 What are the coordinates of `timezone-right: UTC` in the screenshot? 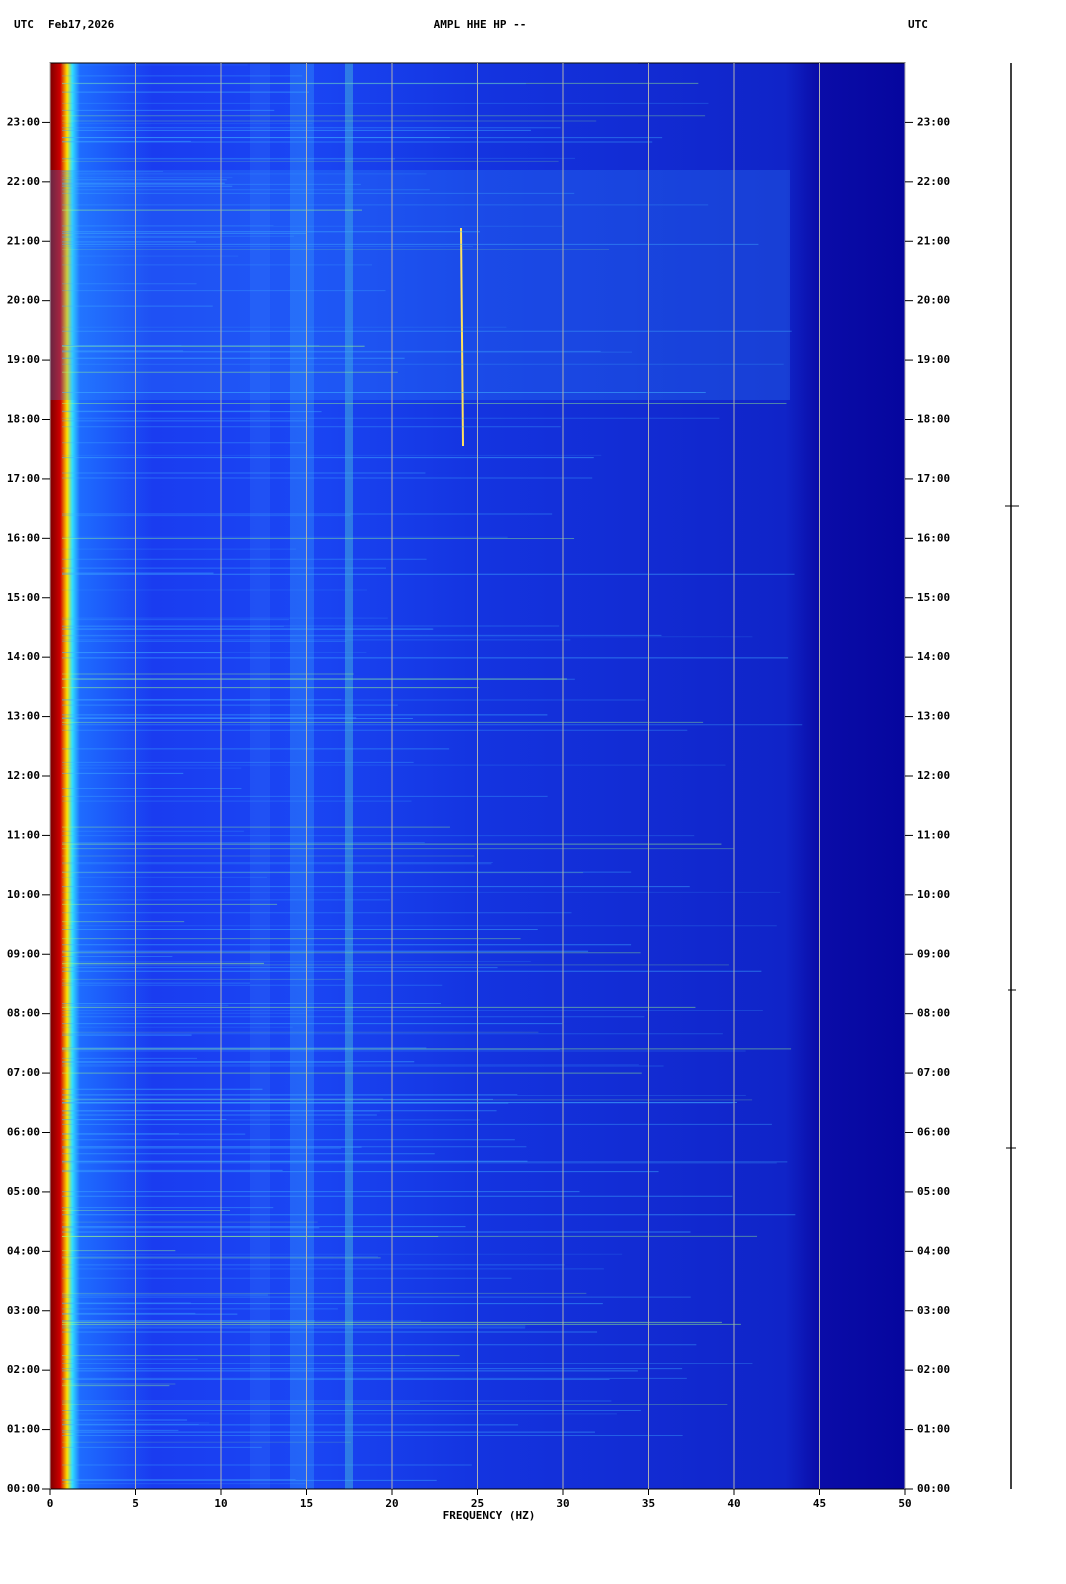 It's located at (918, 24).